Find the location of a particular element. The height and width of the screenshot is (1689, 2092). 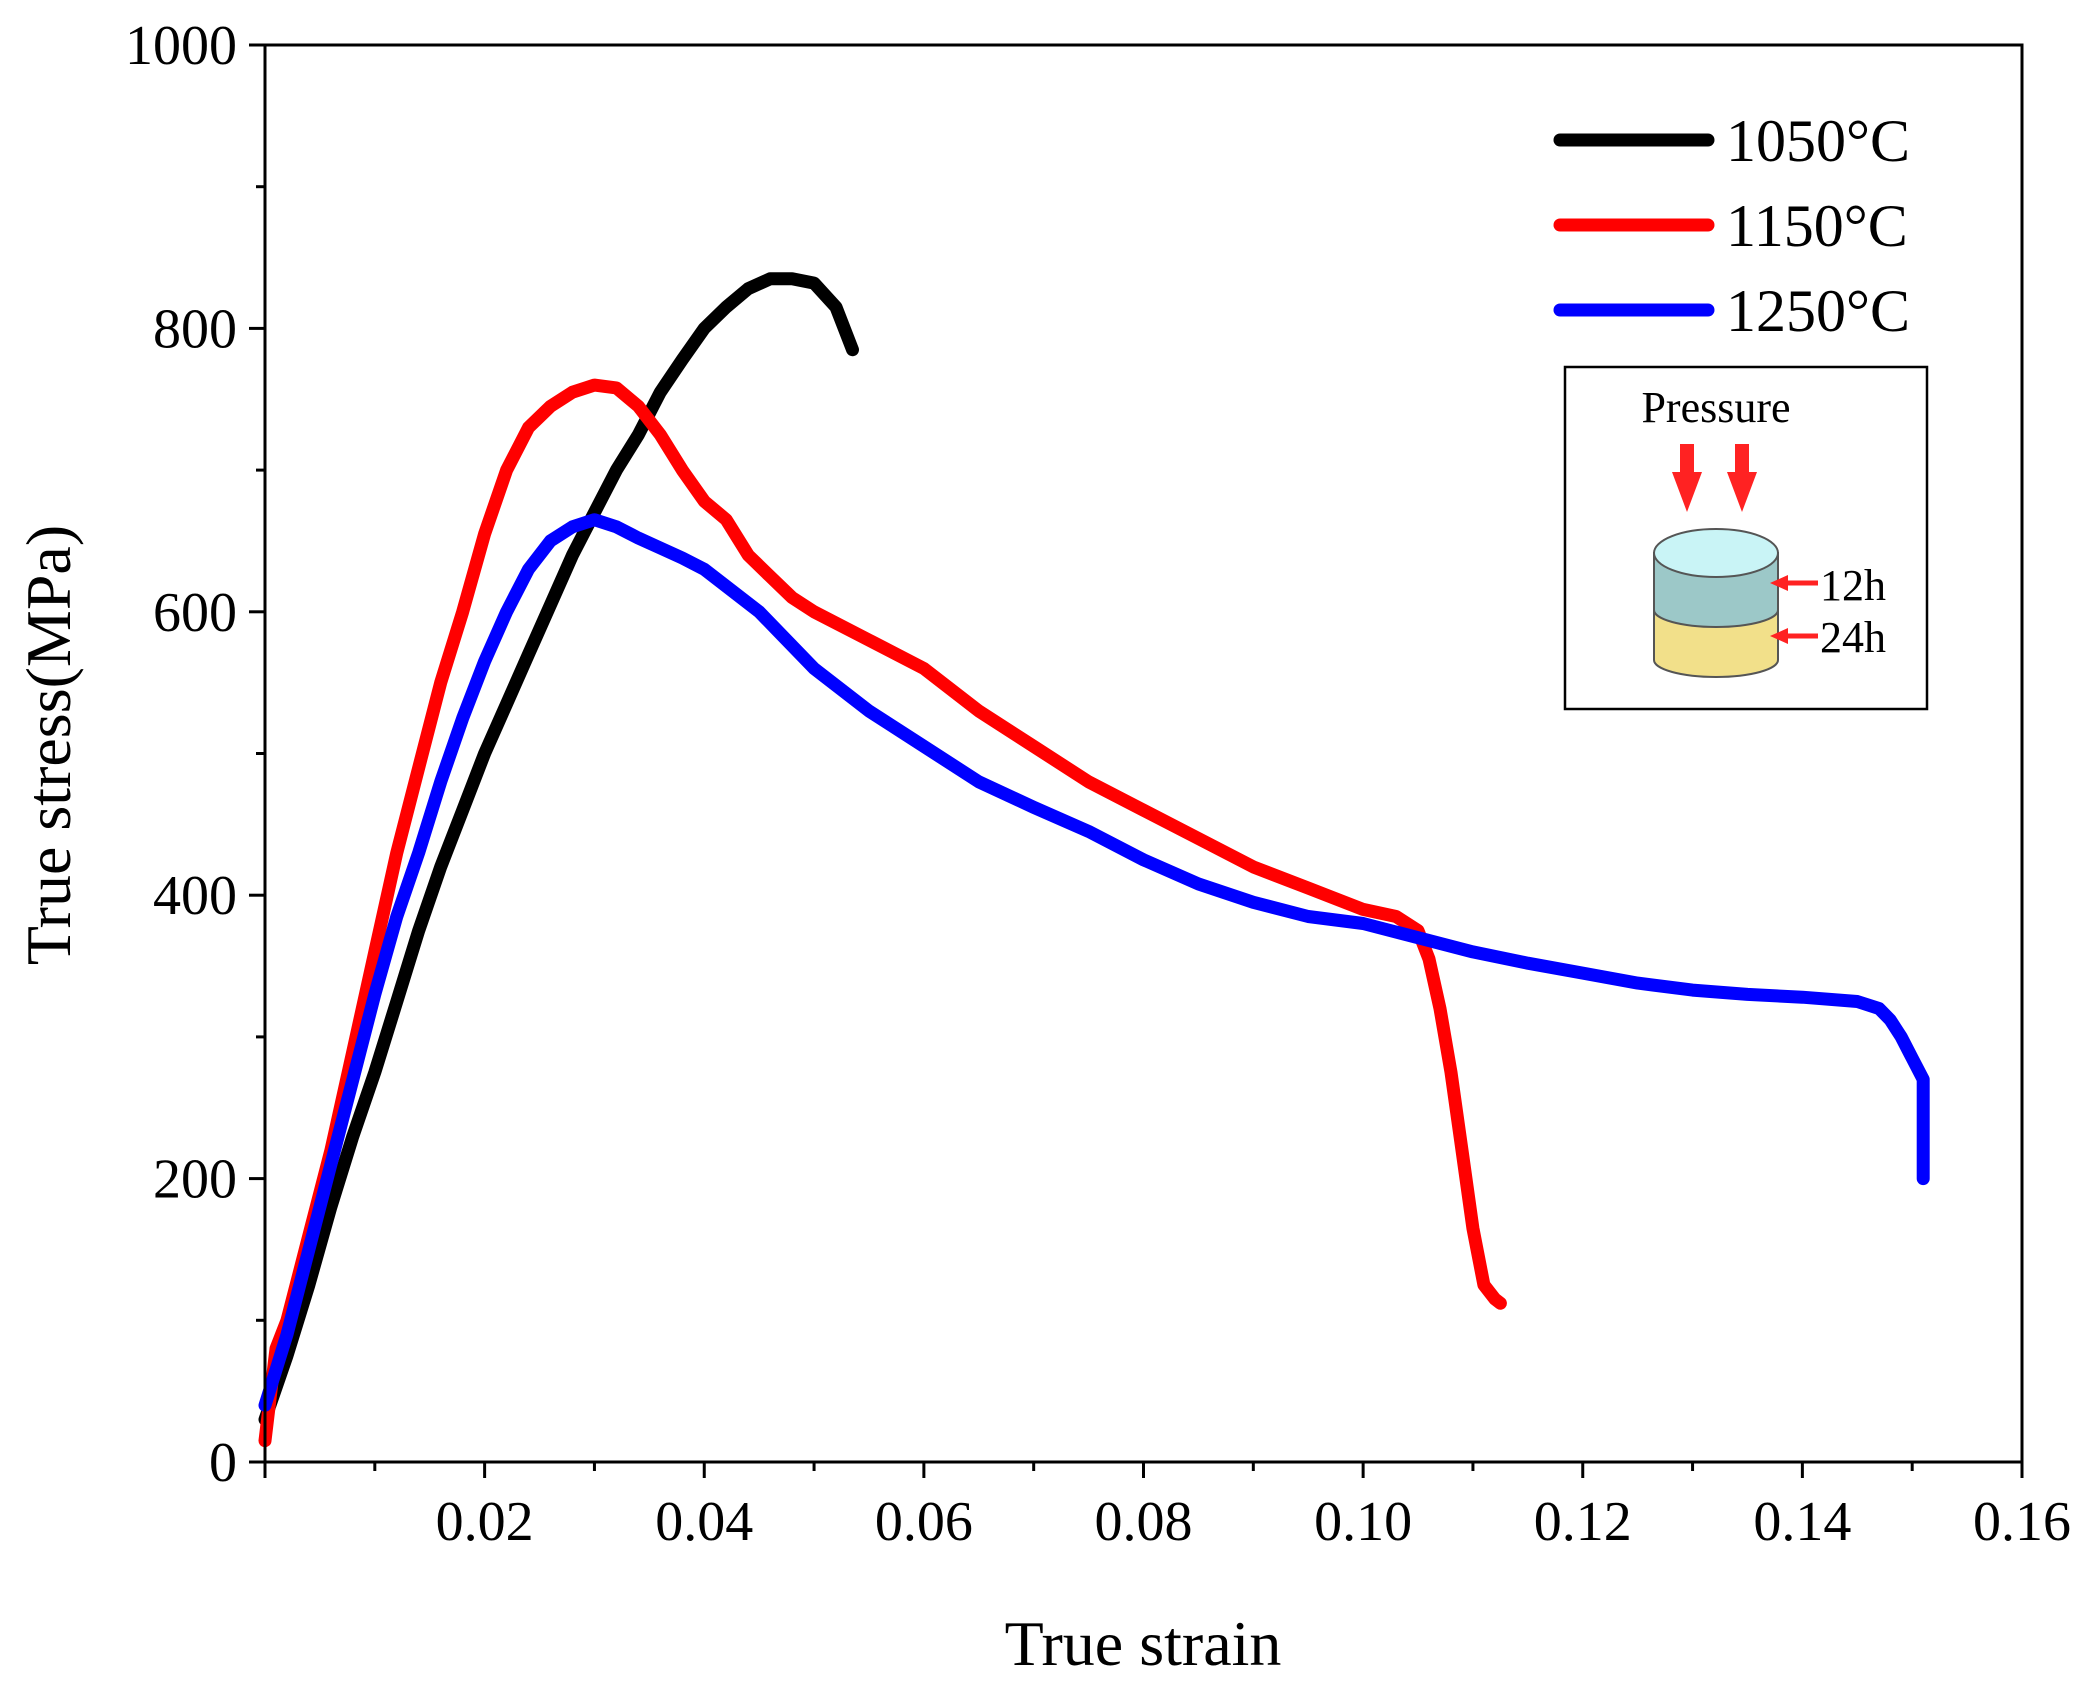

y-tick-label: 1000 is located at coordinates (181, 46).